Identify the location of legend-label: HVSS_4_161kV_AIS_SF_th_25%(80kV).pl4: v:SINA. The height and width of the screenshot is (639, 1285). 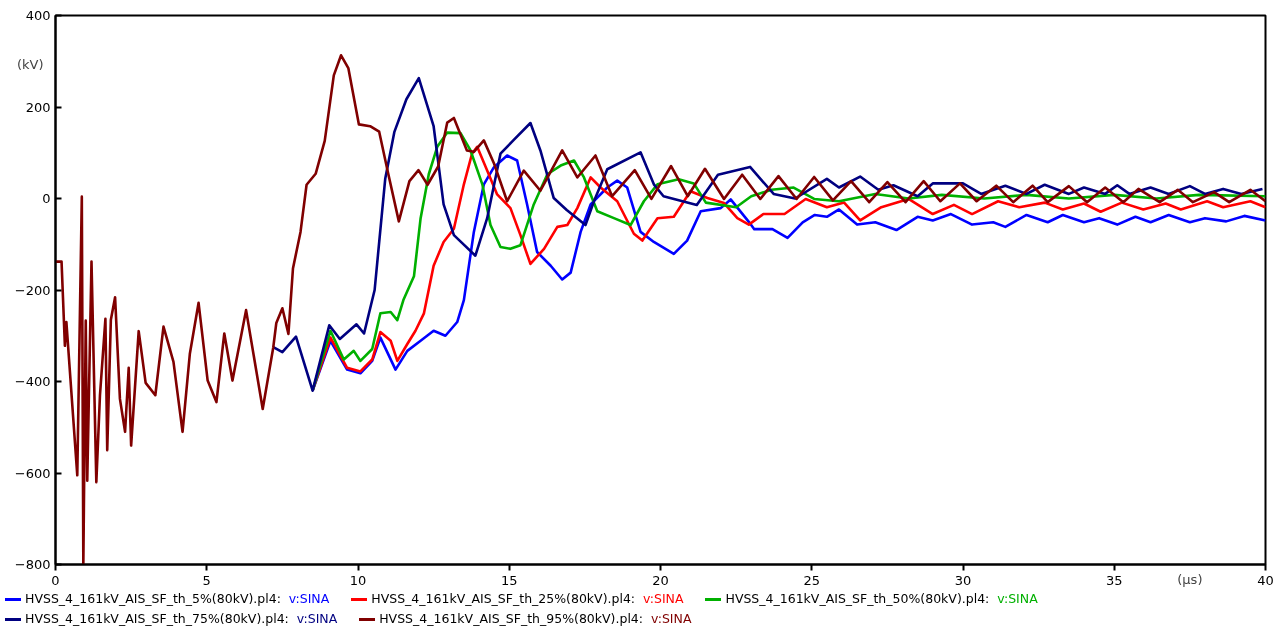
(527, 599).